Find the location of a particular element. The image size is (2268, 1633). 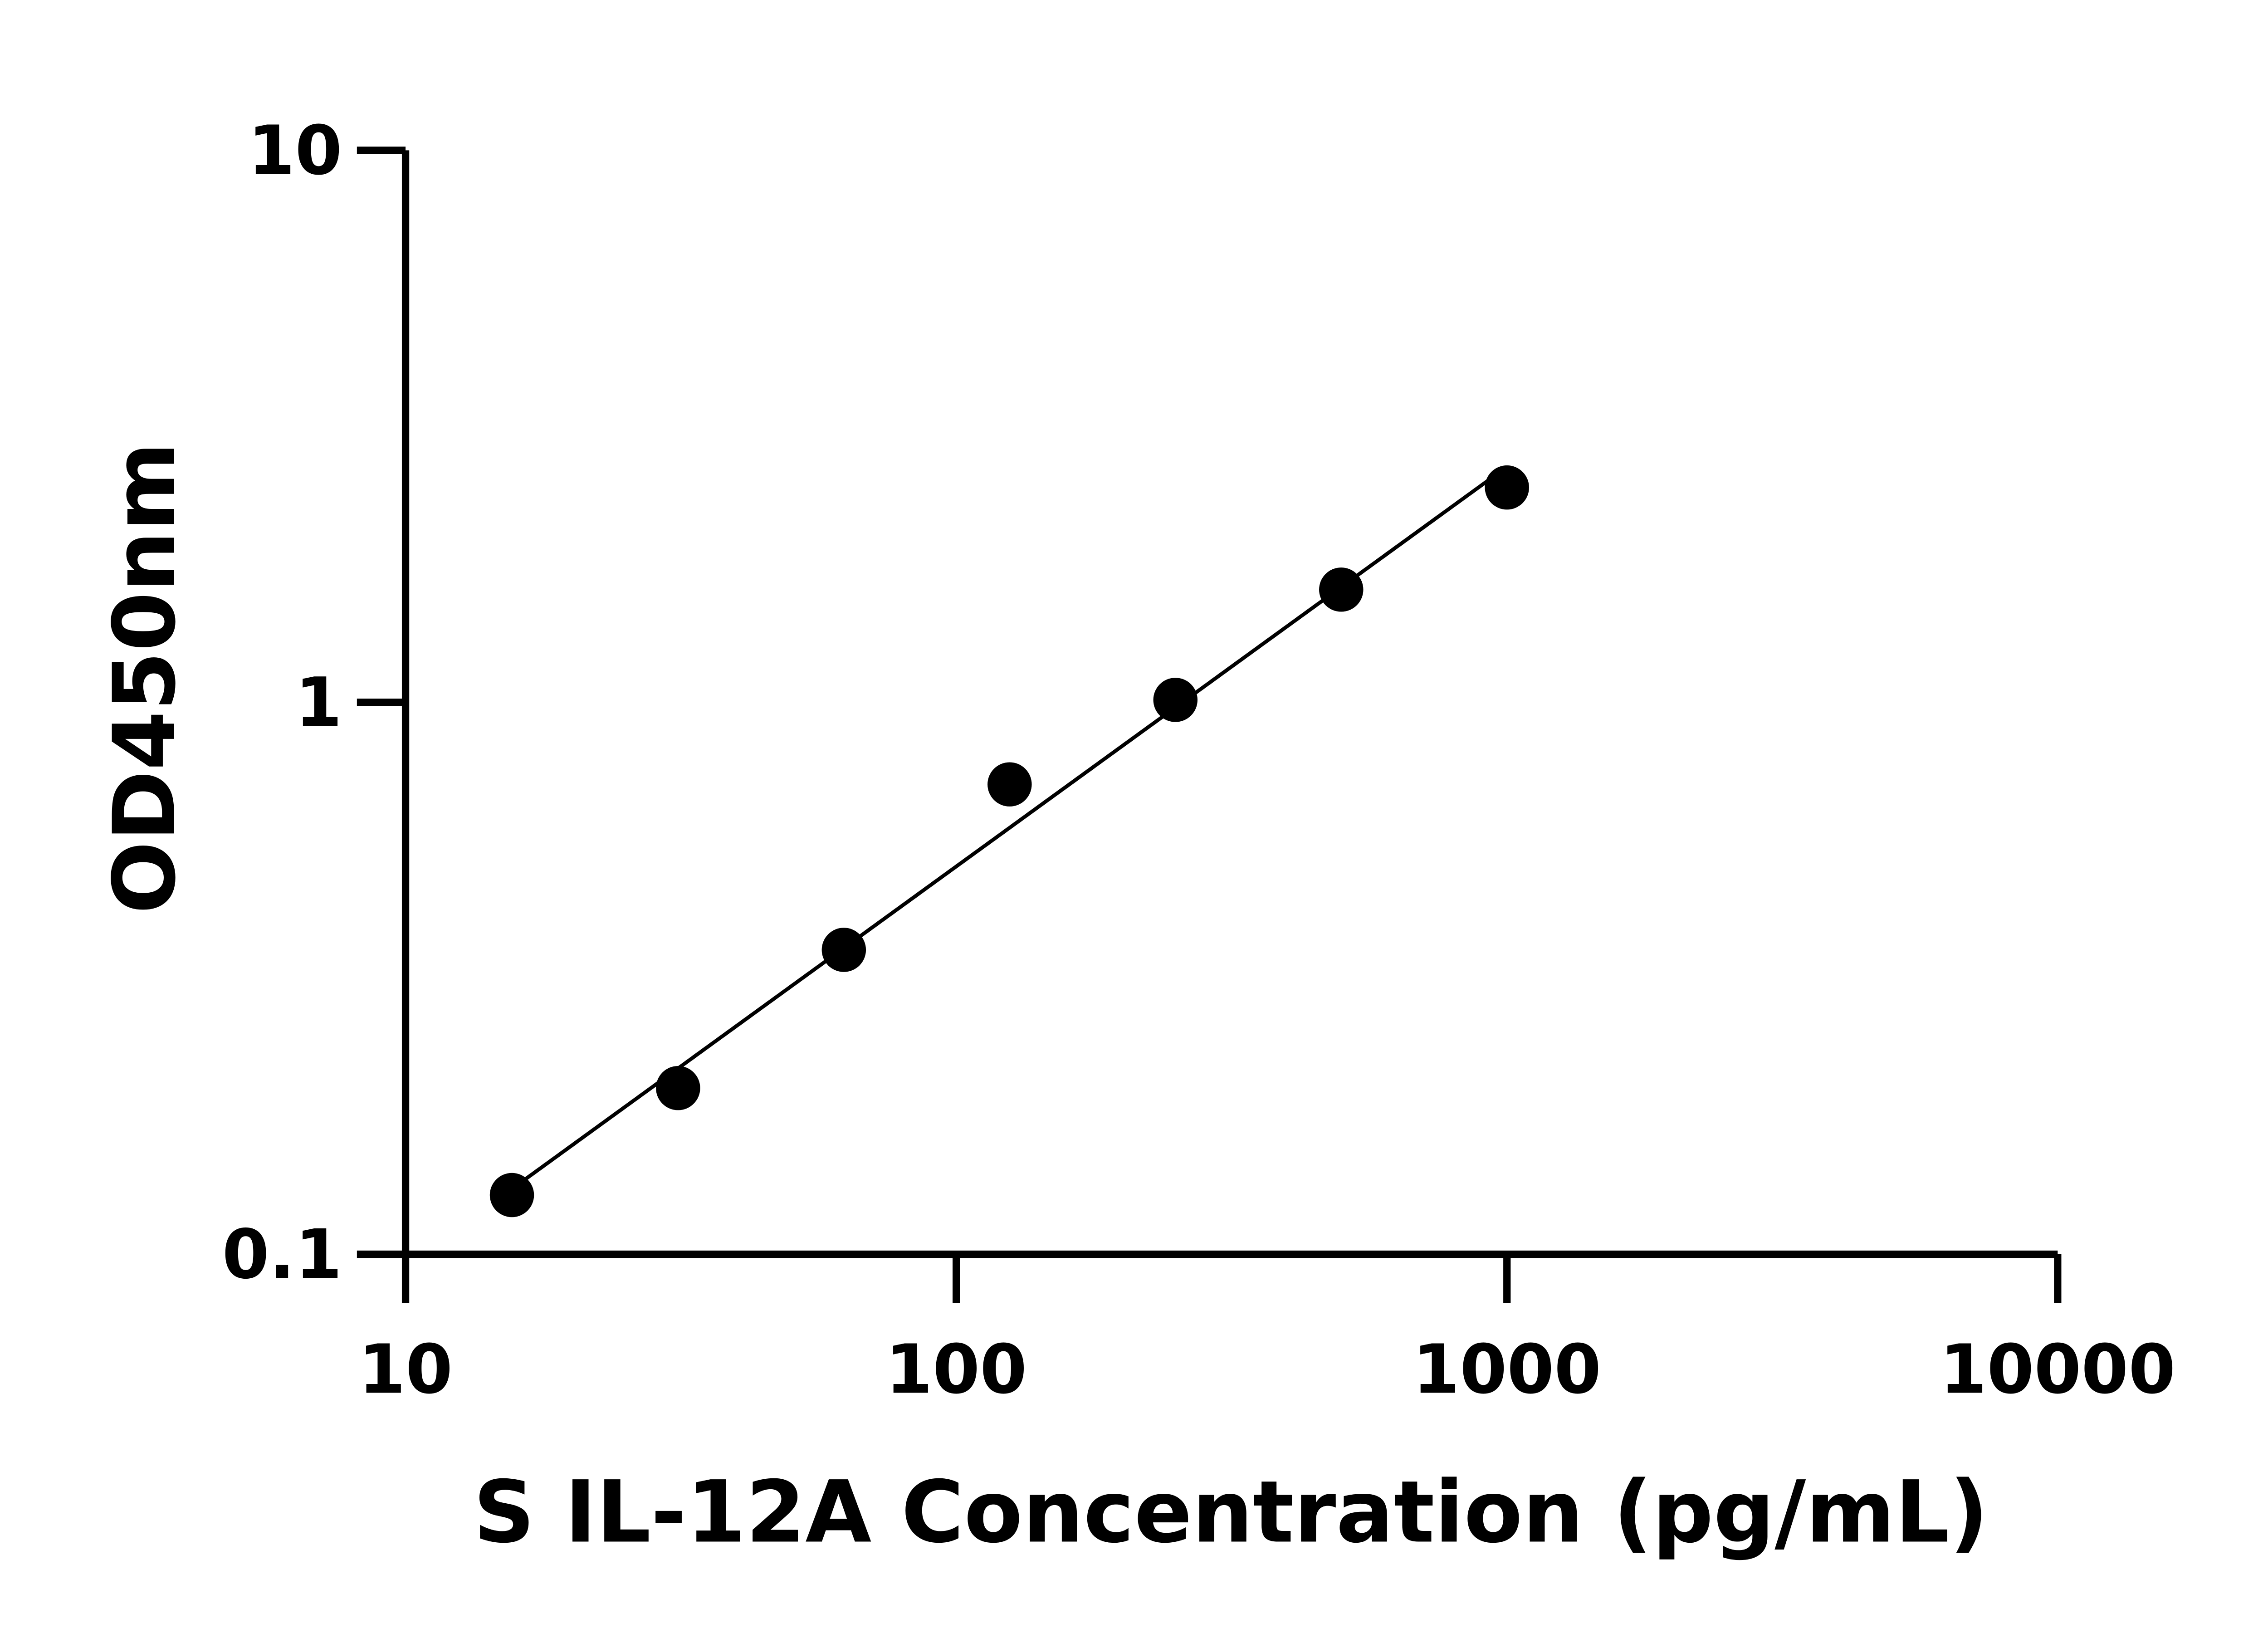

x-tick-label: 10 is located at coordinates (406, 1369).